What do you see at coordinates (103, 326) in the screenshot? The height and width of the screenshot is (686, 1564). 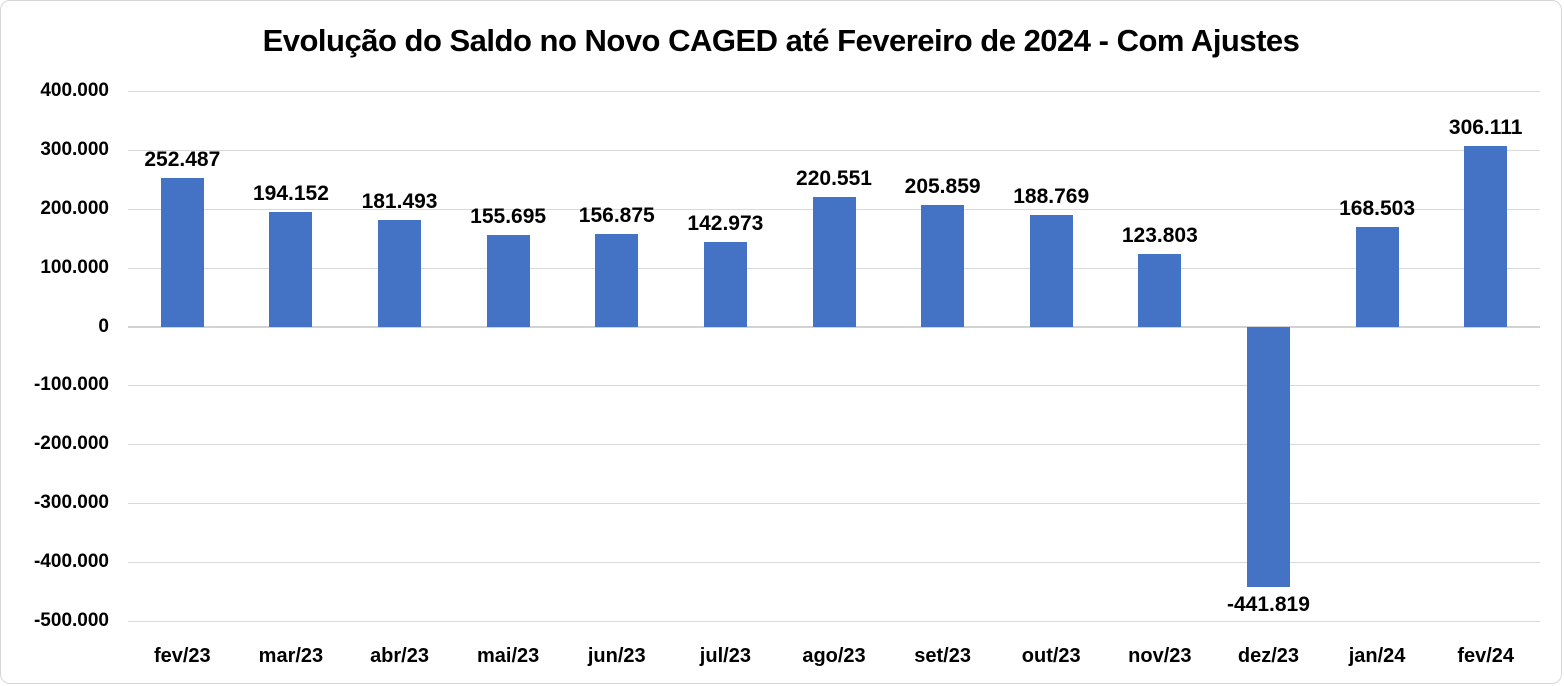 I see `y-axis-tick-label: 0` at bounding box center [103, 326].